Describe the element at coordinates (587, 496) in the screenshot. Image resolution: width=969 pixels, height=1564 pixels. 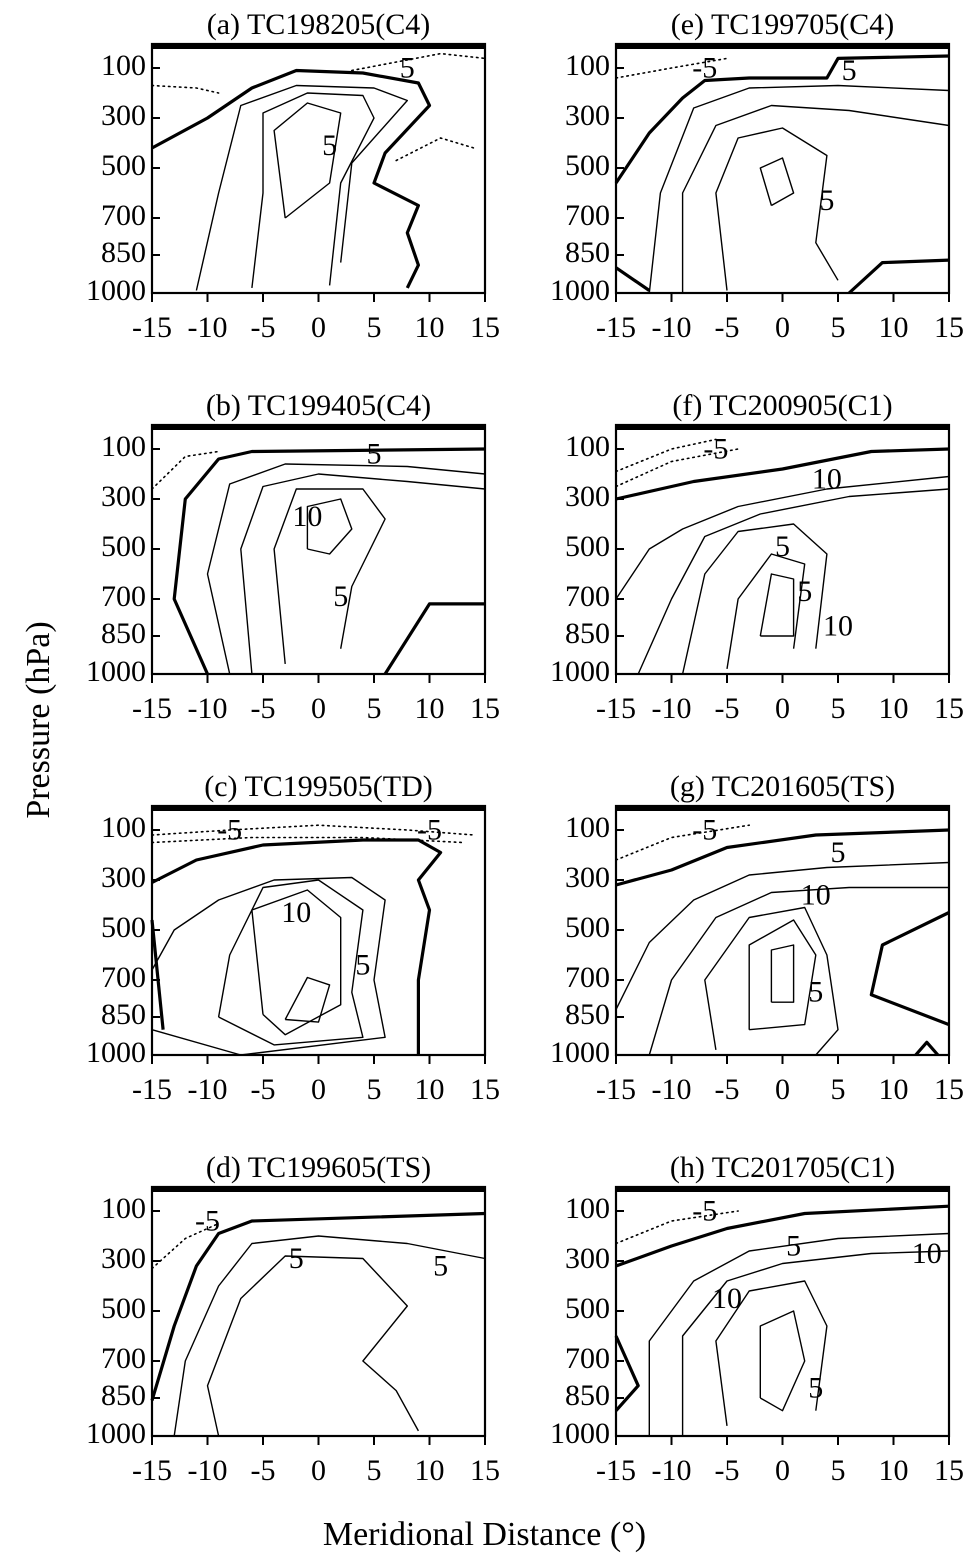
I see `y-tick-label: 300` at that location.